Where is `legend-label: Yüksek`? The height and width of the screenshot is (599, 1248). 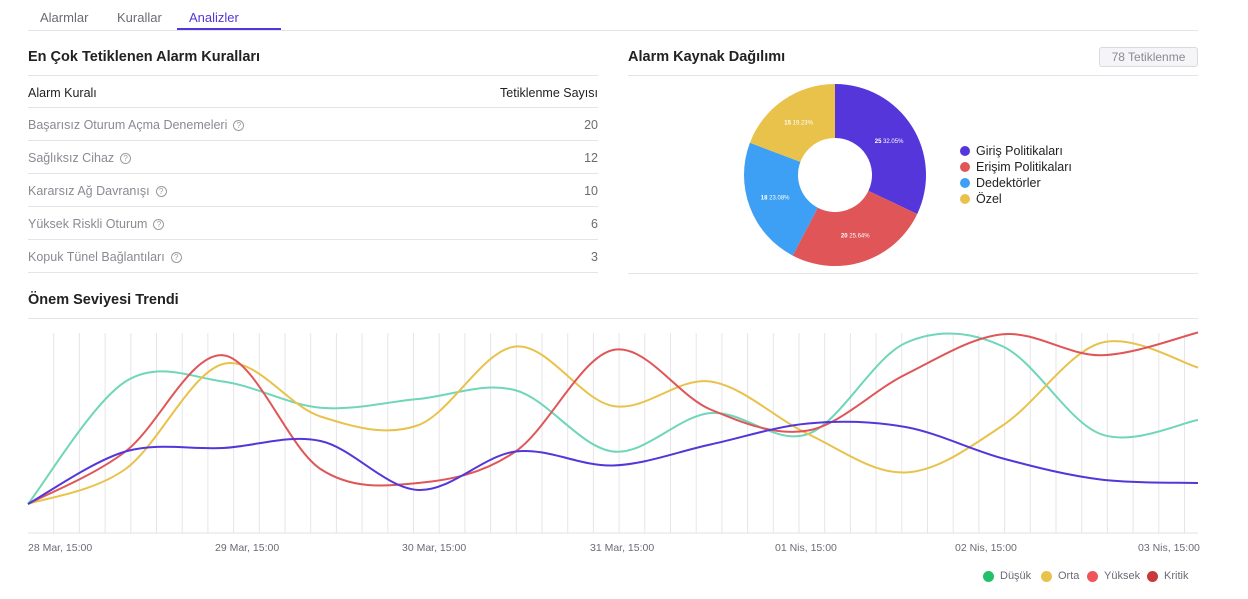
legend-label: Yüksek is located at coordinates (1122, 576).